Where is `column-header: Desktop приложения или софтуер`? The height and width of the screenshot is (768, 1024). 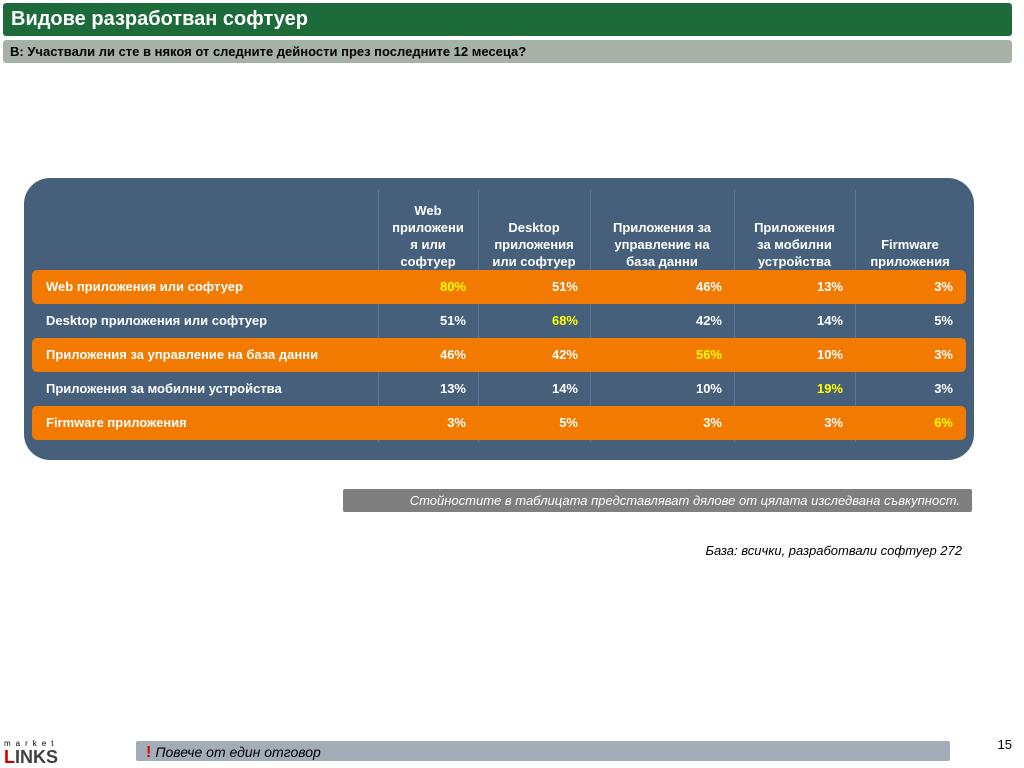 column-header: Desktop приложения или софтуер is located at coordinates (534, 244).